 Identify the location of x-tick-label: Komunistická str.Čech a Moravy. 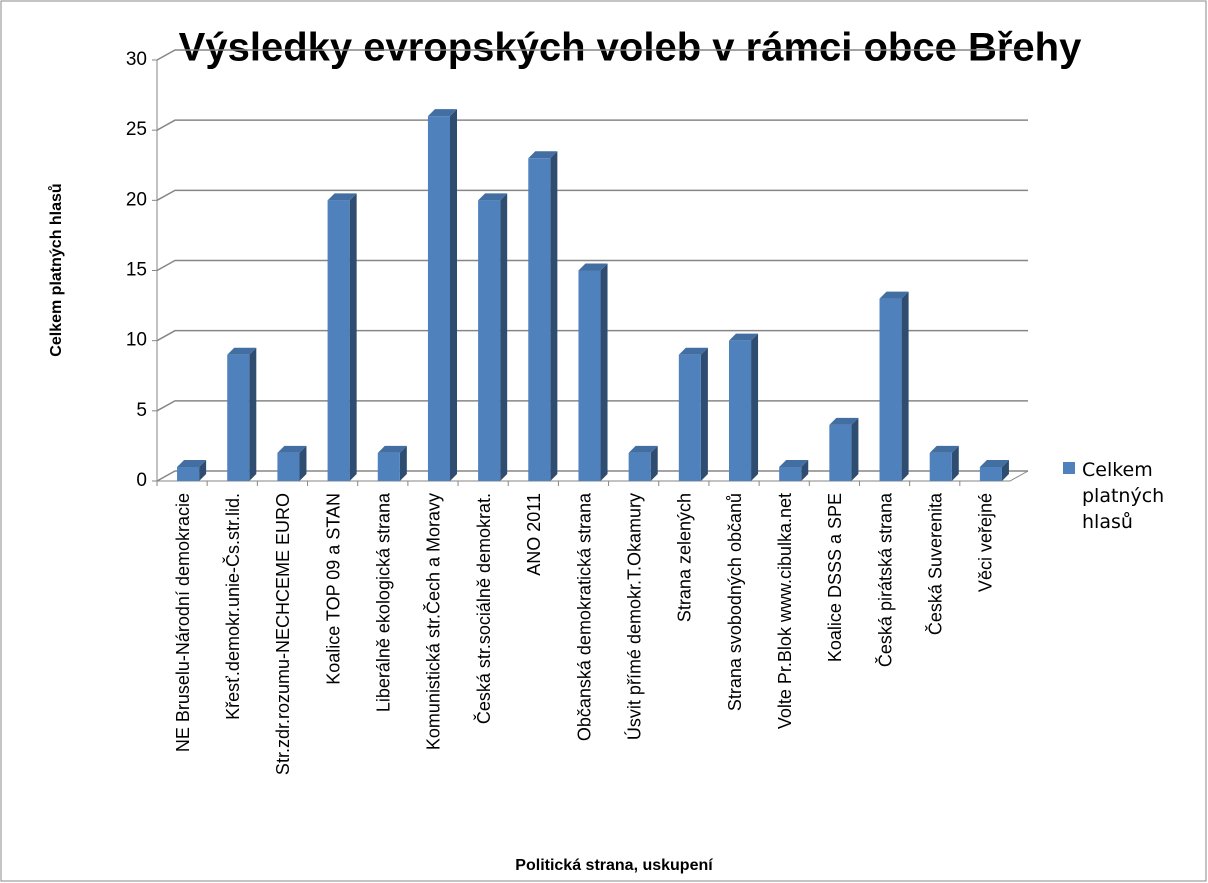
(433, 621).